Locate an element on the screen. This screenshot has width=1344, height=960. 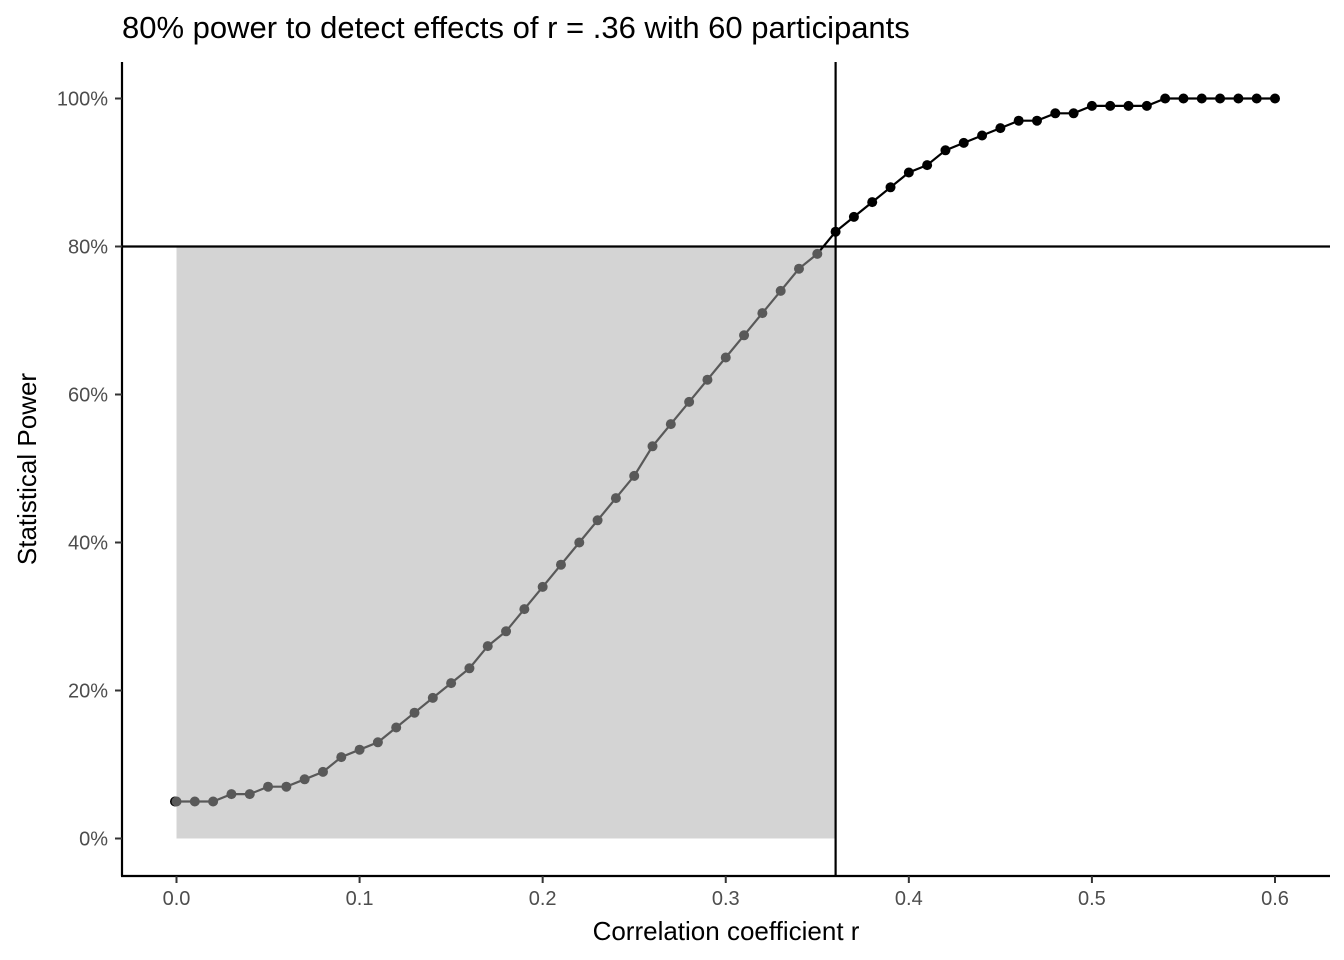
y-tick-label: 20% is located at coordinates (88, 692).